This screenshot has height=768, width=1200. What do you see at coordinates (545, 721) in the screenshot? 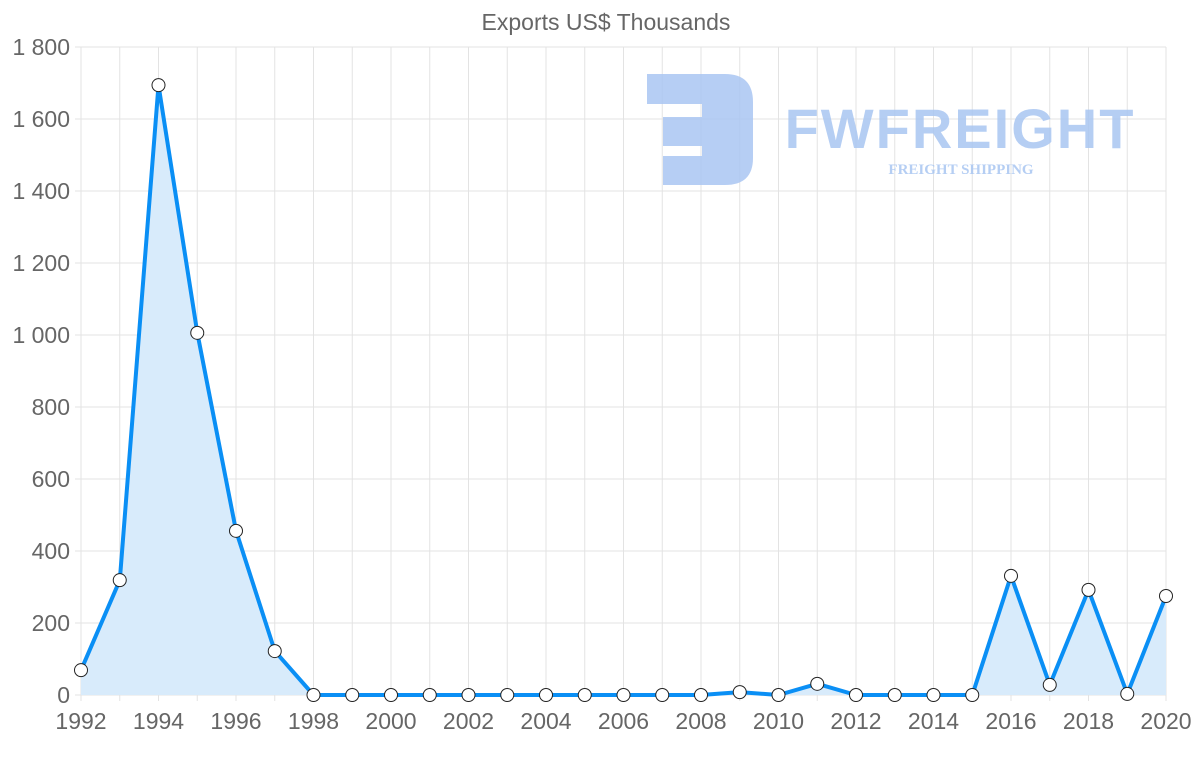
I see `x-tick-label: 2004` at bounding box center [545, 721].